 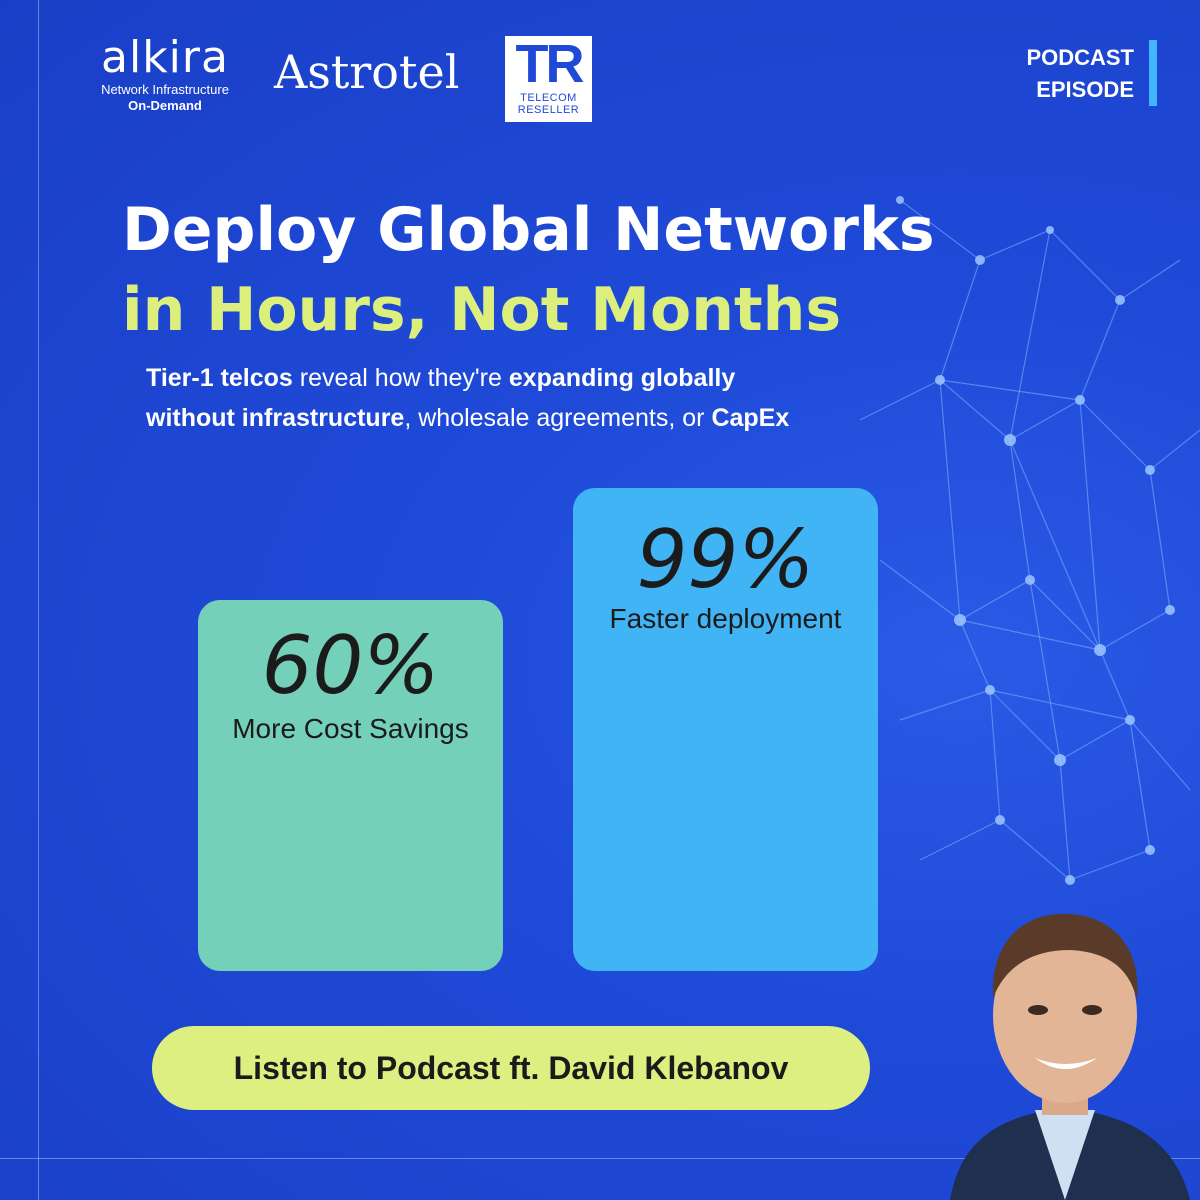 I want to click on podcast-tag-accent-bar, so click(x=1153, y=73).